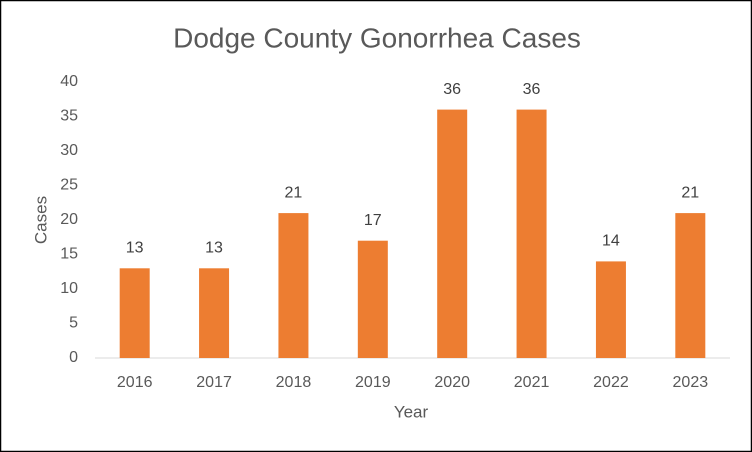 This screenshot has height=452, width=752. Describe the element at coordinates (532, 382) in the screenshot. I see `x-tick-label: 2021` at that location.